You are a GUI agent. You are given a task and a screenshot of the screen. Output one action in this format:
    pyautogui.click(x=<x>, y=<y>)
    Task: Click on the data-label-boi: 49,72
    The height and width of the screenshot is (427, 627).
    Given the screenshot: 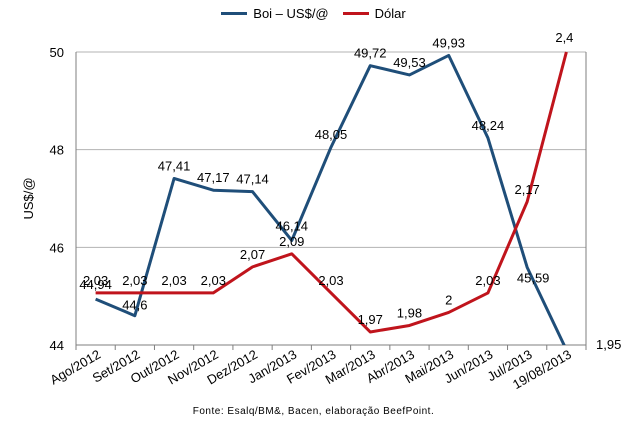 What is the action you would take?
    pyautogui.click(x=370, y=53)
    